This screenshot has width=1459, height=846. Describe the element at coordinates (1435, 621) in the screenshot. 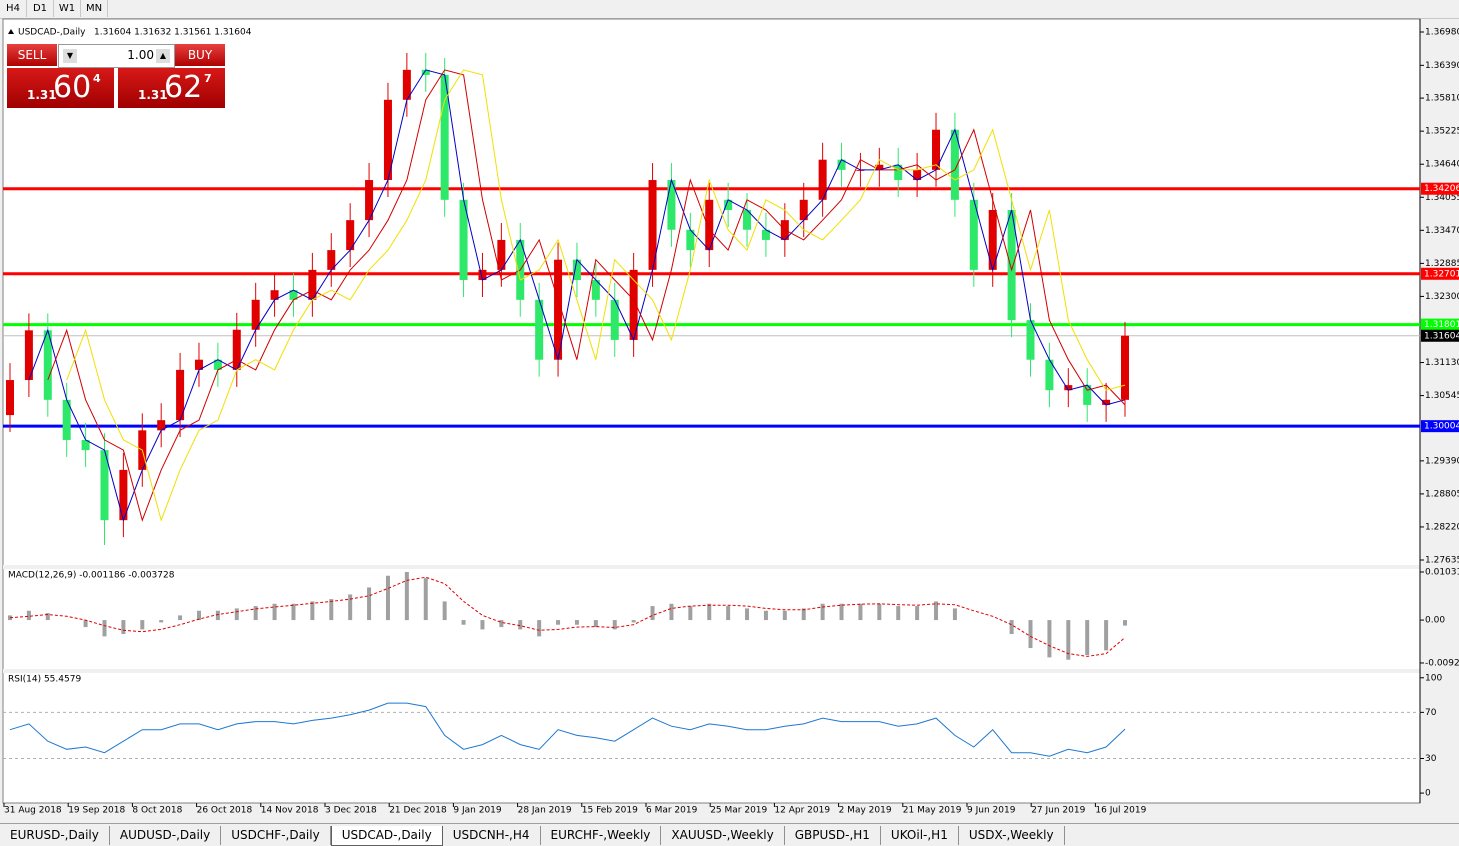

I see `macd-tick-label: 0.00` at that location.